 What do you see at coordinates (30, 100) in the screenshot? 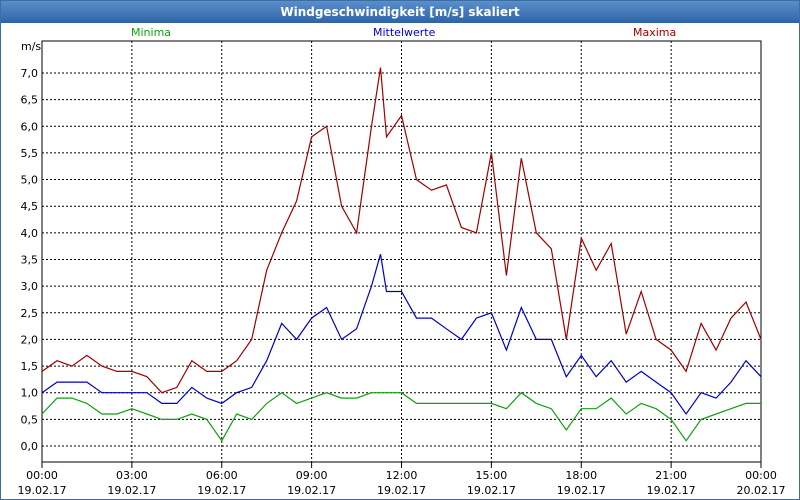
I see `y-tick-label: 6,5` at bounding box center [30, 100].